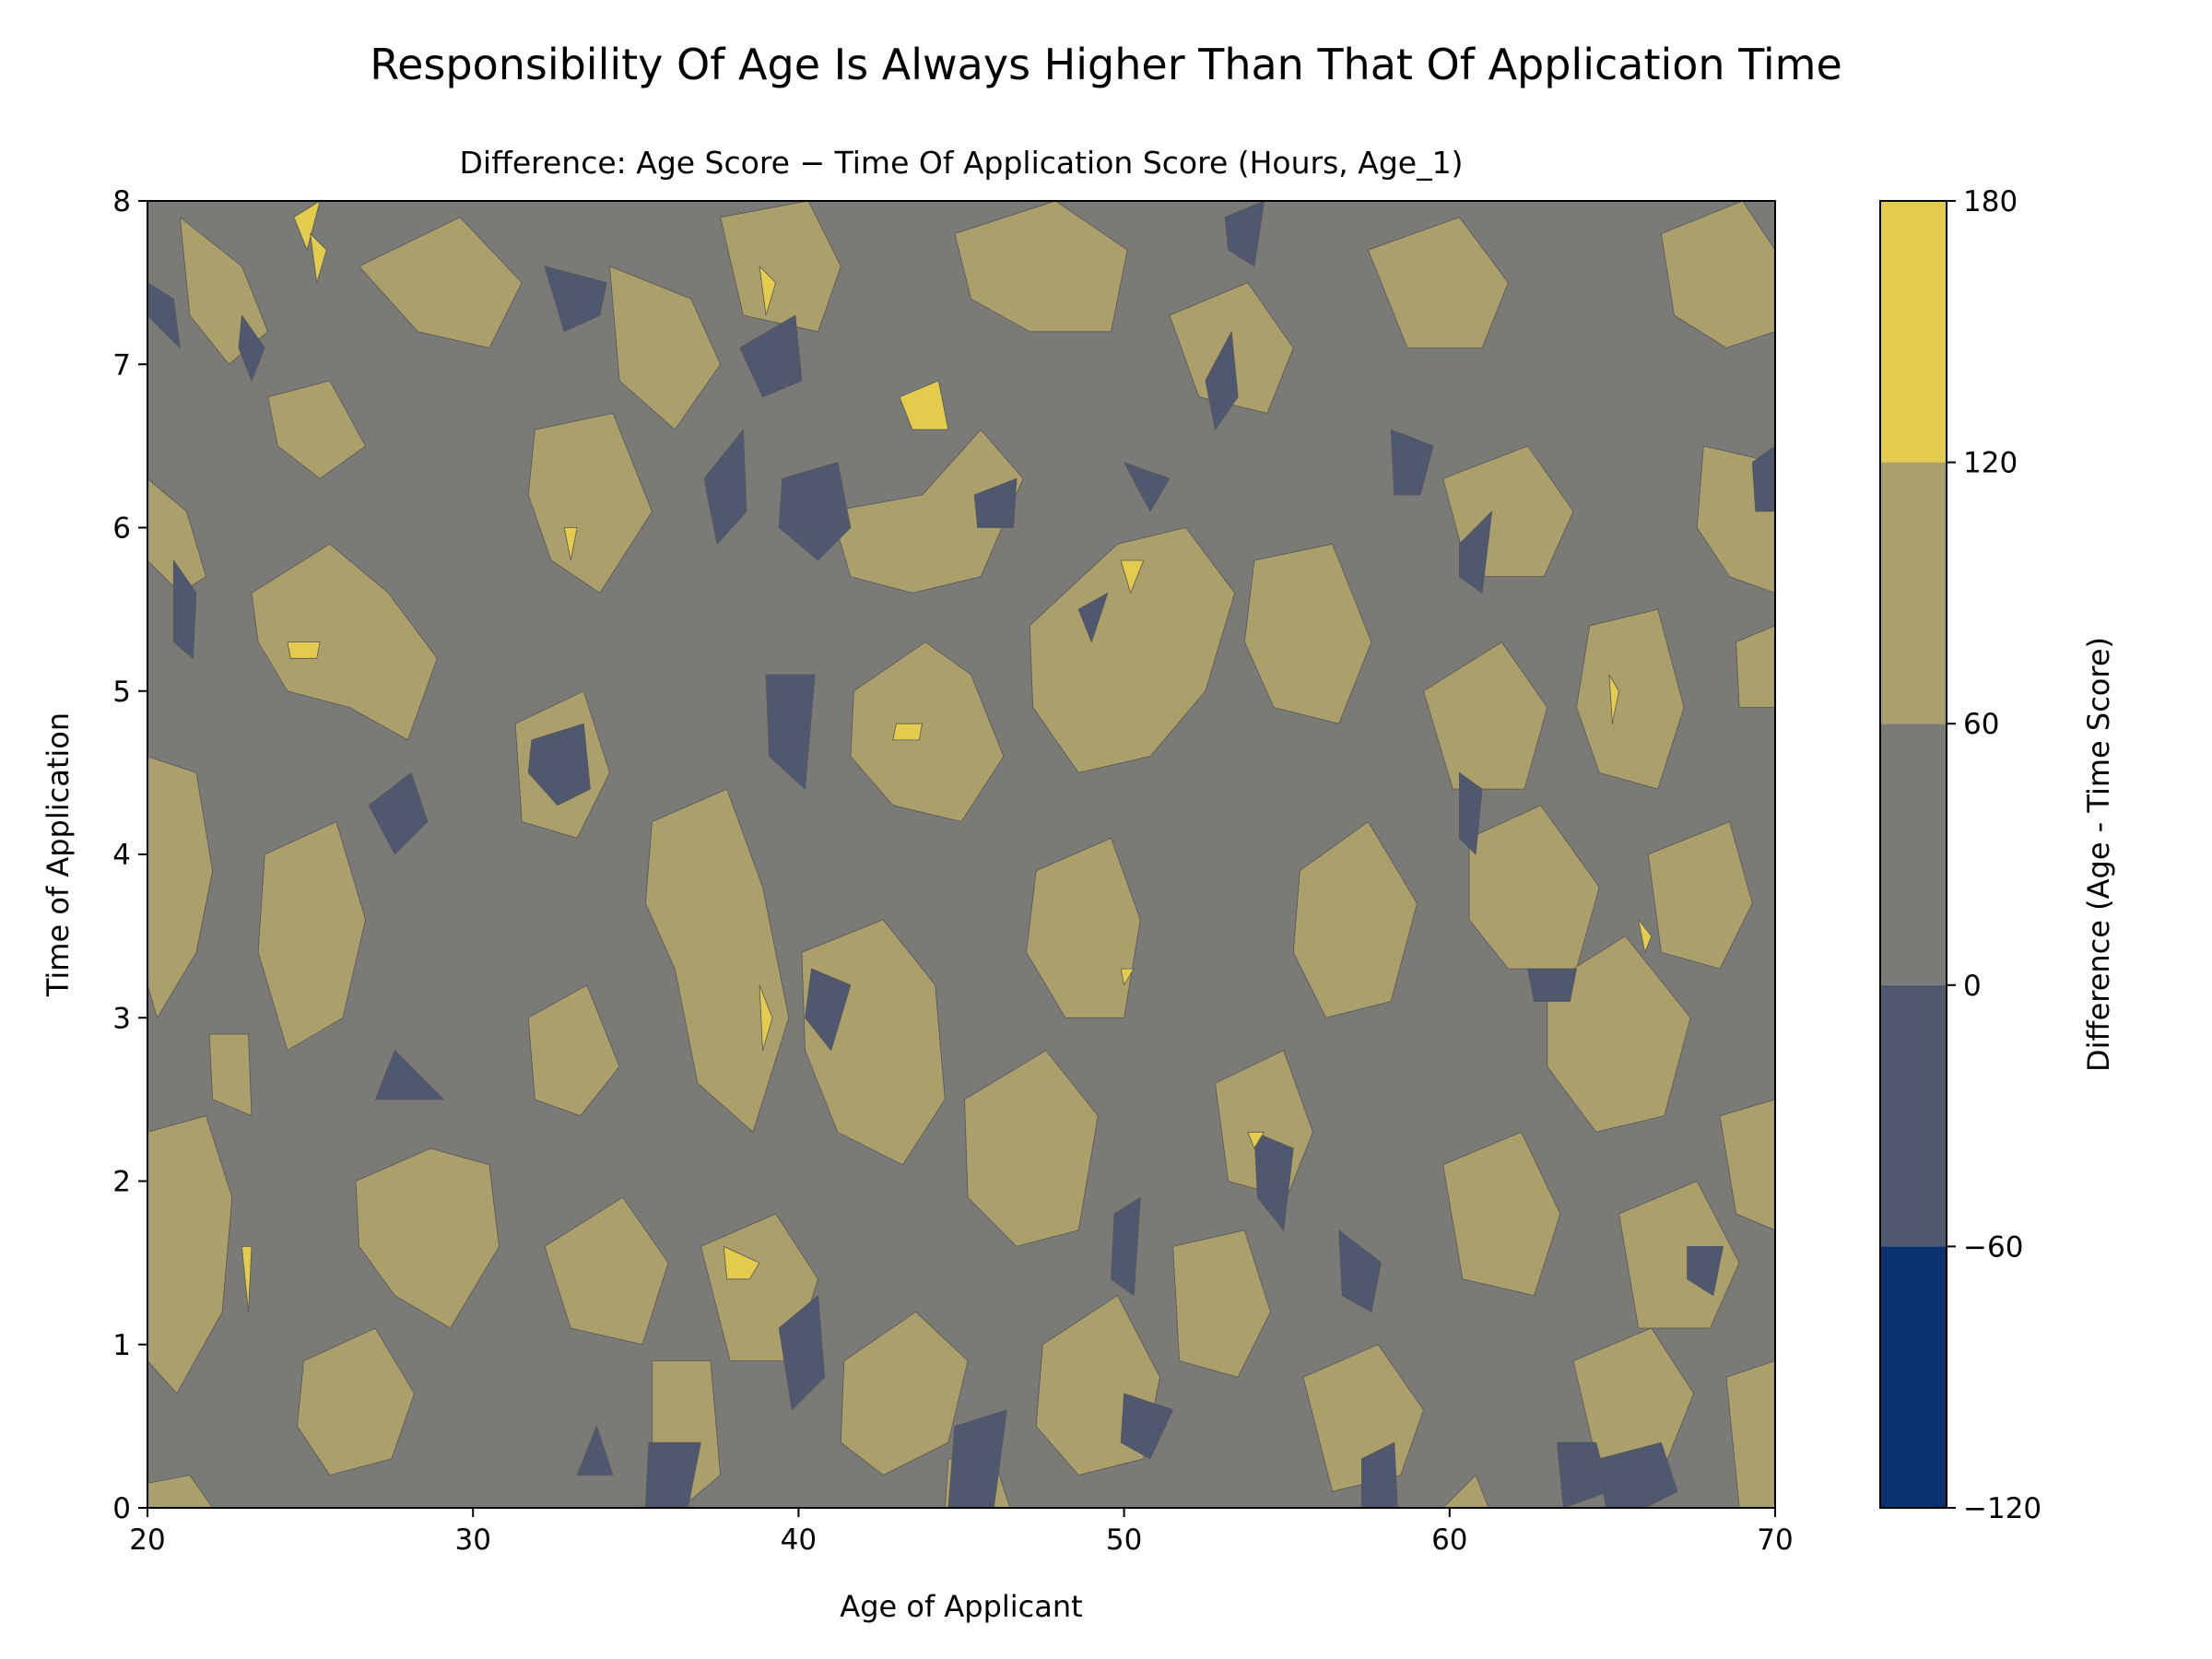 The height and width of the screenshot is (1659, 2212). Describe the element at coordinates (2002, 1508) in the screenshot. I see `colorbar-tick-label: −120` at that location.